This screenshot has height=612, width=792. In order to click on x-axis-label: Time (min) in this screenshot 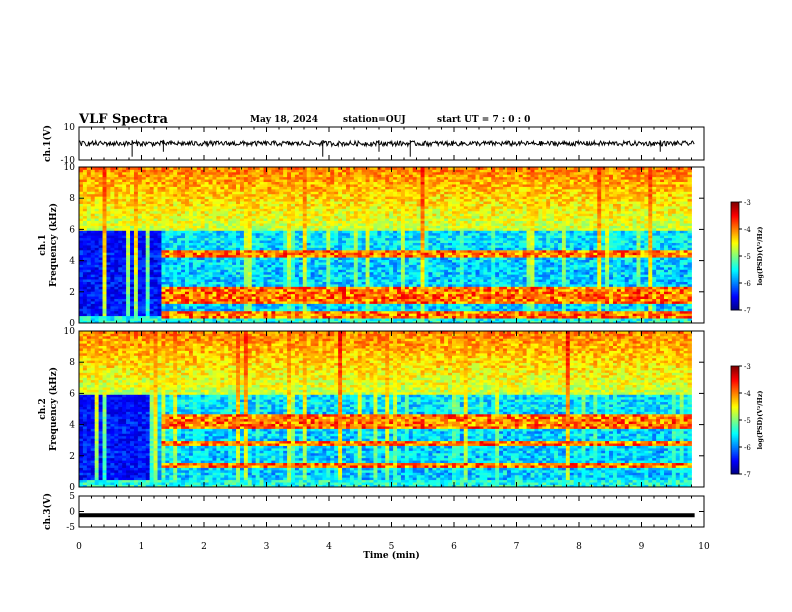, I will do `click(391, 555)`.